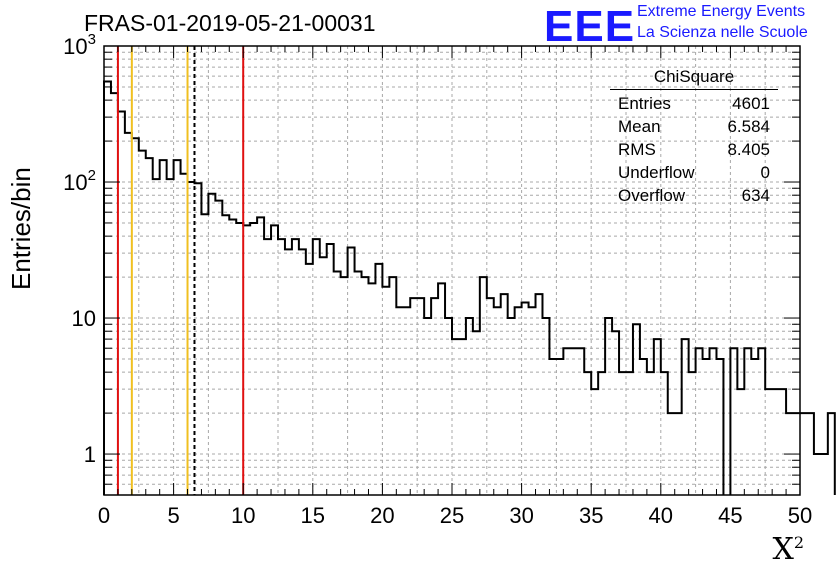  Describe the element at coordinates (694, 103) in the screenshot. I see `stats-row-entries: Entries 4601` at that location.